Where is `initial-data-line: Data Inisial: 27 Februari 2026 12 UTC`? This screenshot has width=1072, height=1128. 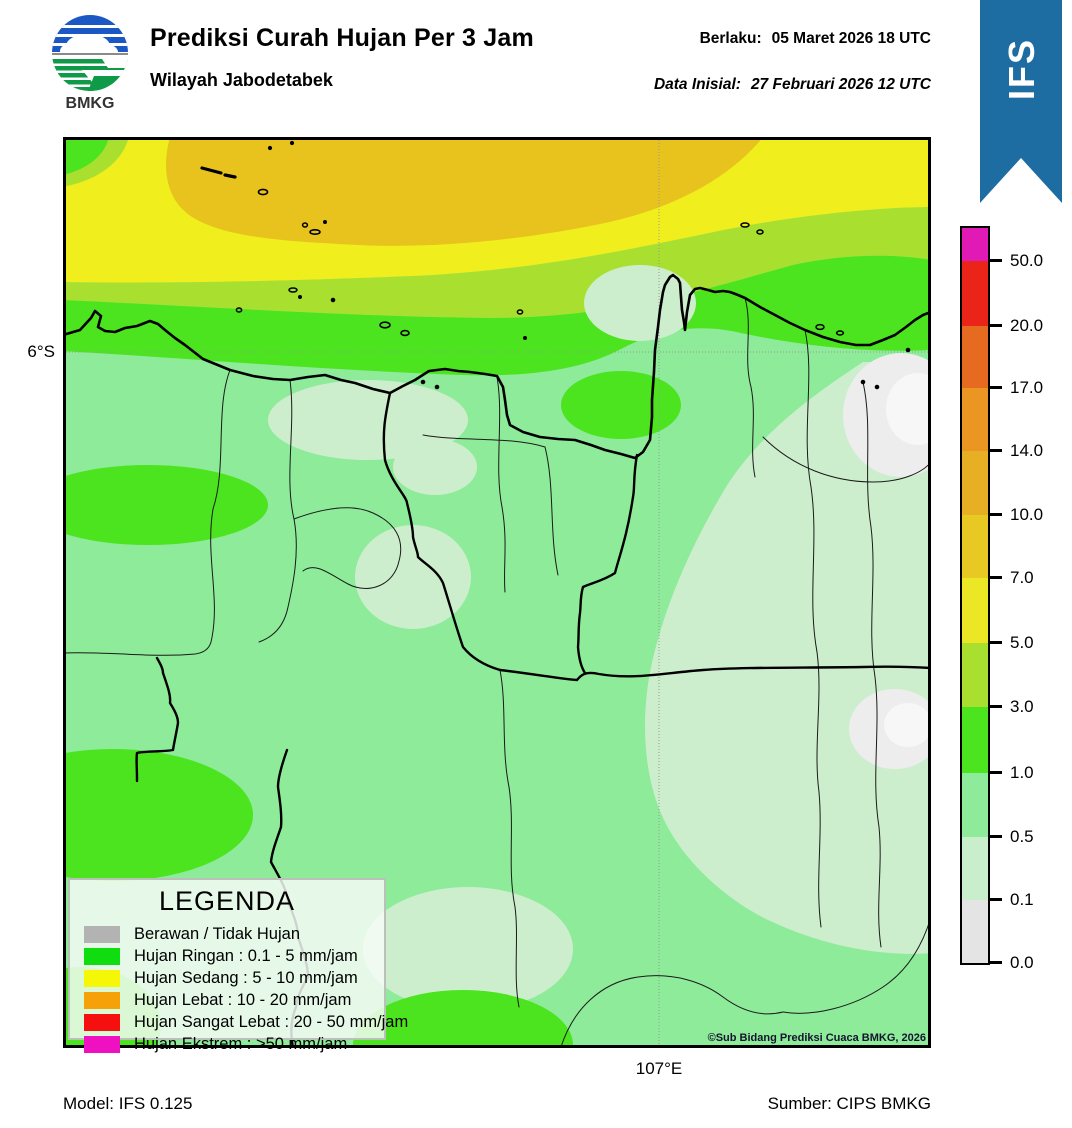 initial-data-line: Data Inisial: 27 Februari 2026 12 UTC is located at coordinates (792, 85).